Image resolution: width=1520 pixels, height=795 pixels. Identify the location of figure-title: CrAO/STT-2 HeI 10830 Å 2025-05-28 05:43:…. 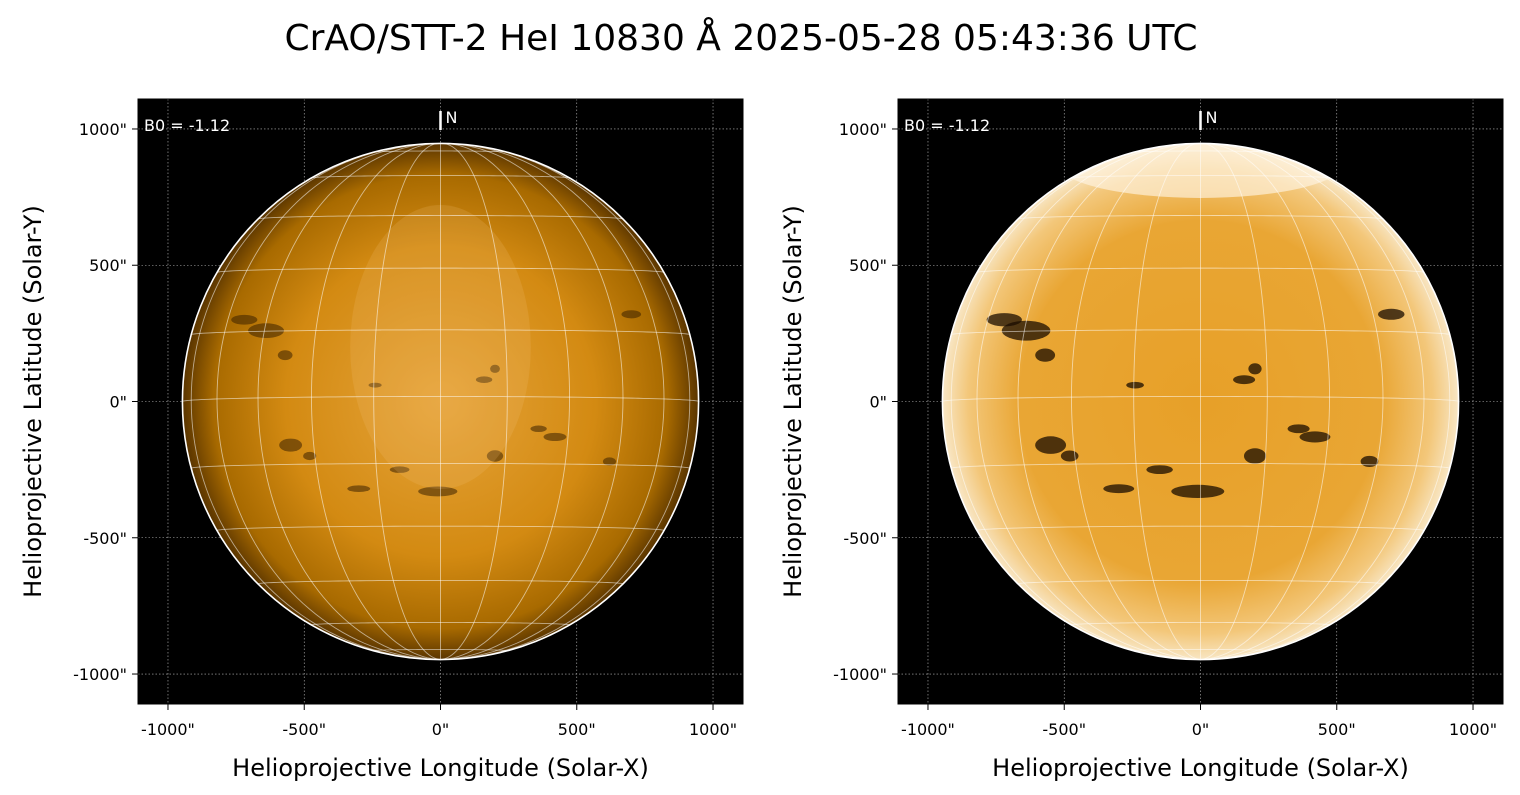
(741, 38).